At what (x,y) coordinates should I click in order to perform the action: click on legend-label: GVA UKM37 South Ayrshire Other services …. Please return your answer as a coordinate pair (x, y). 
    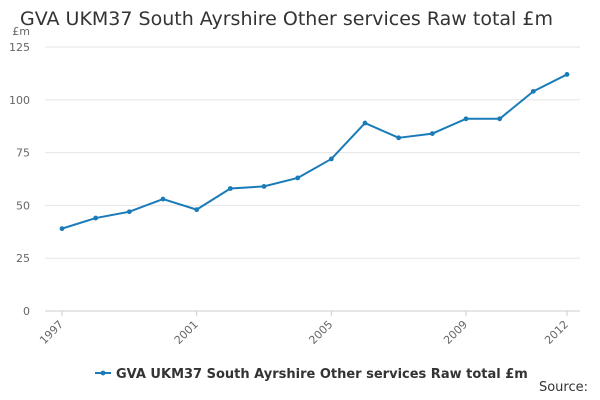
    Looking at the image, I should click on (322, 374).